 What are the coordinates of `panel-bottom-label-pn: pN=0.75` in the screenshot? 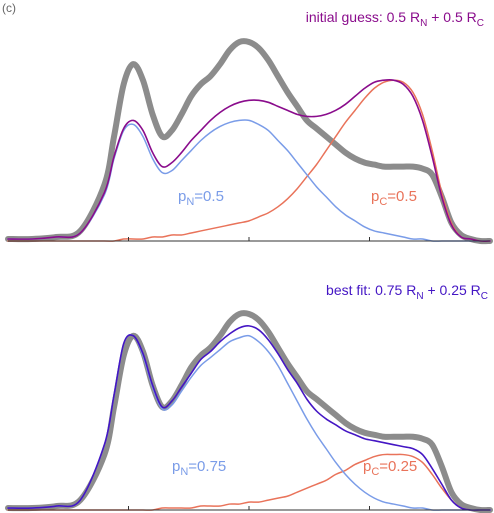 It's located at (199, 468).